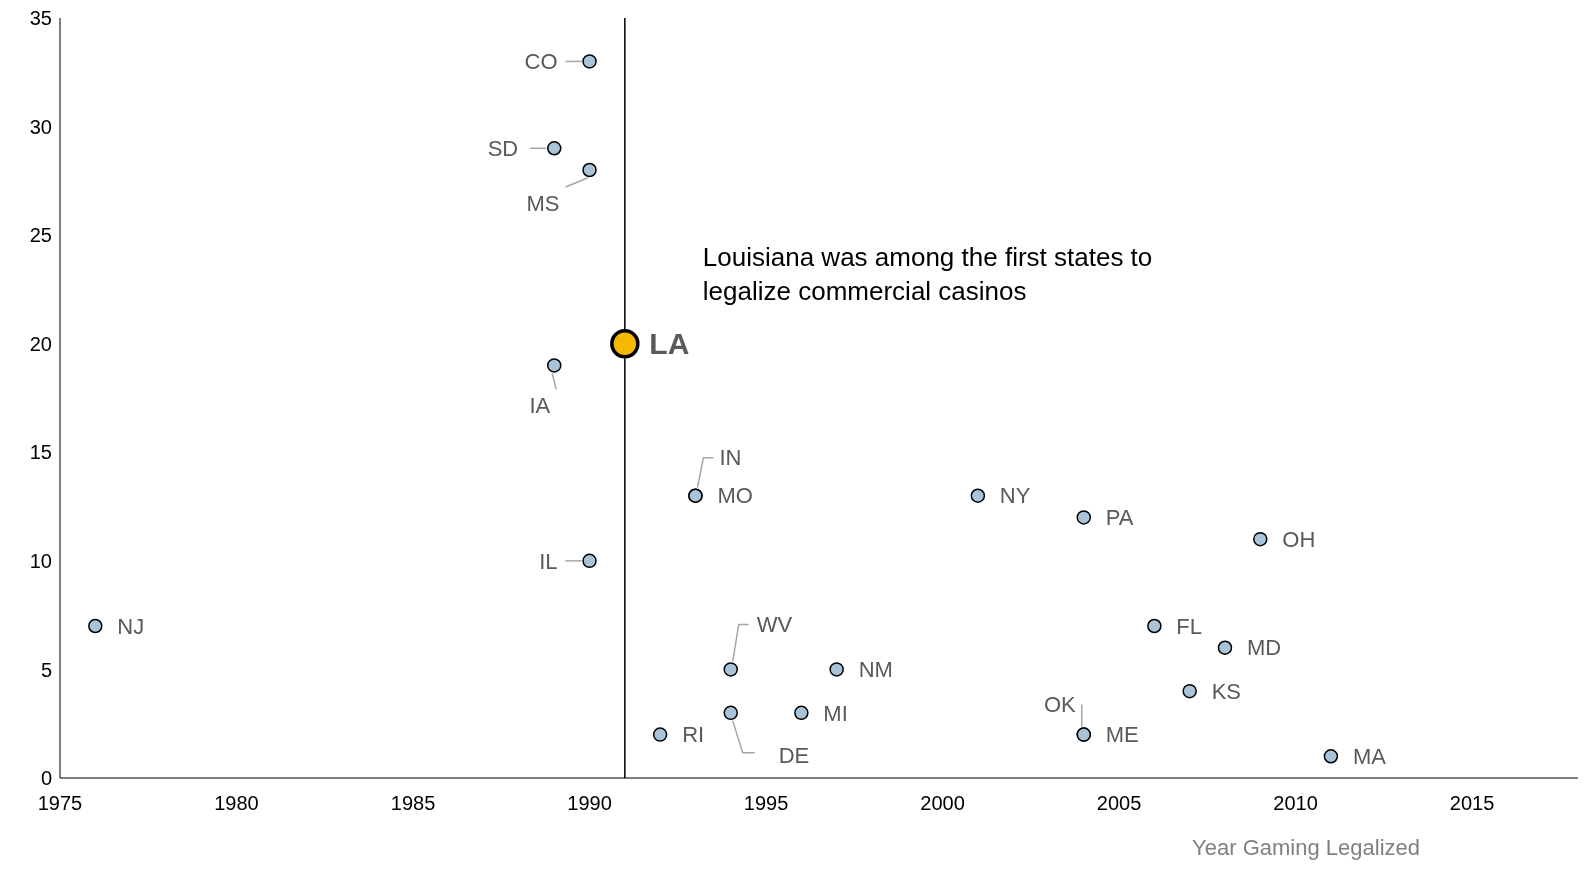  Describe the element at coordinates (541, 62) in the screenshot. I see `annotation: CO` at that location.